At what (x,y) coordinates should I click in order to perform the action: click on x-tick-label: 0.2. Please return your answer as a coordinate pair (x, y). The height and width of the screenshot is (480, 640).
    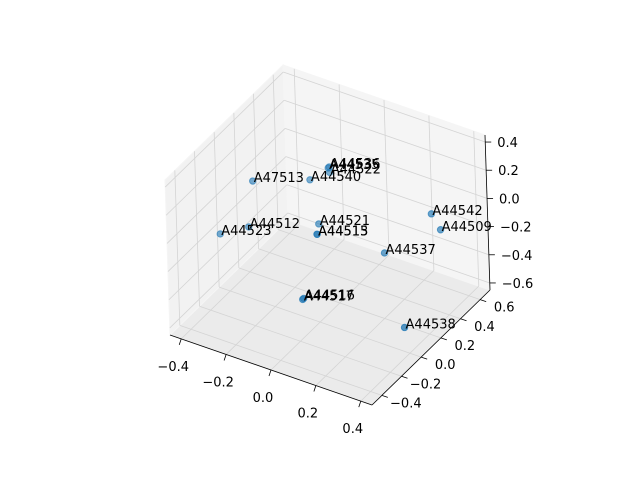
    Looking at the image, I should click on (308, 414).